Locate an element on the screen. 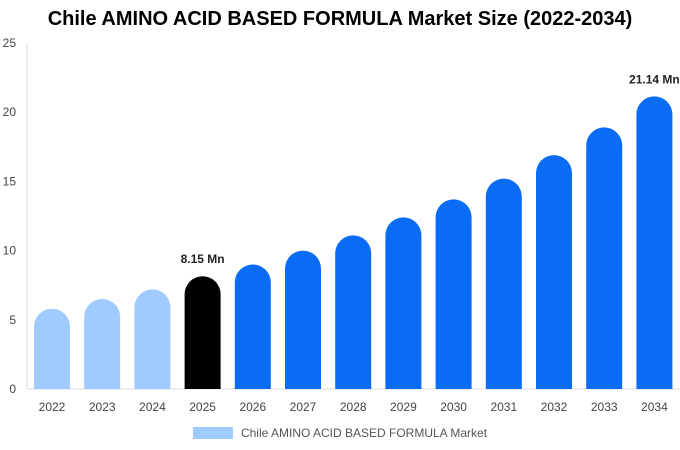 The width and height of the screenshot is (680, 450). bar-2034 is located at coordinates (654, 243).